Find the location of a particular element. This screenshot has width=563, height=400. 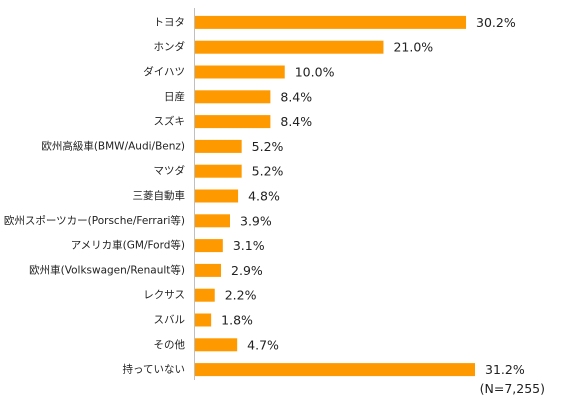

value-label: 31.2% is located at coordinates (505, 369).